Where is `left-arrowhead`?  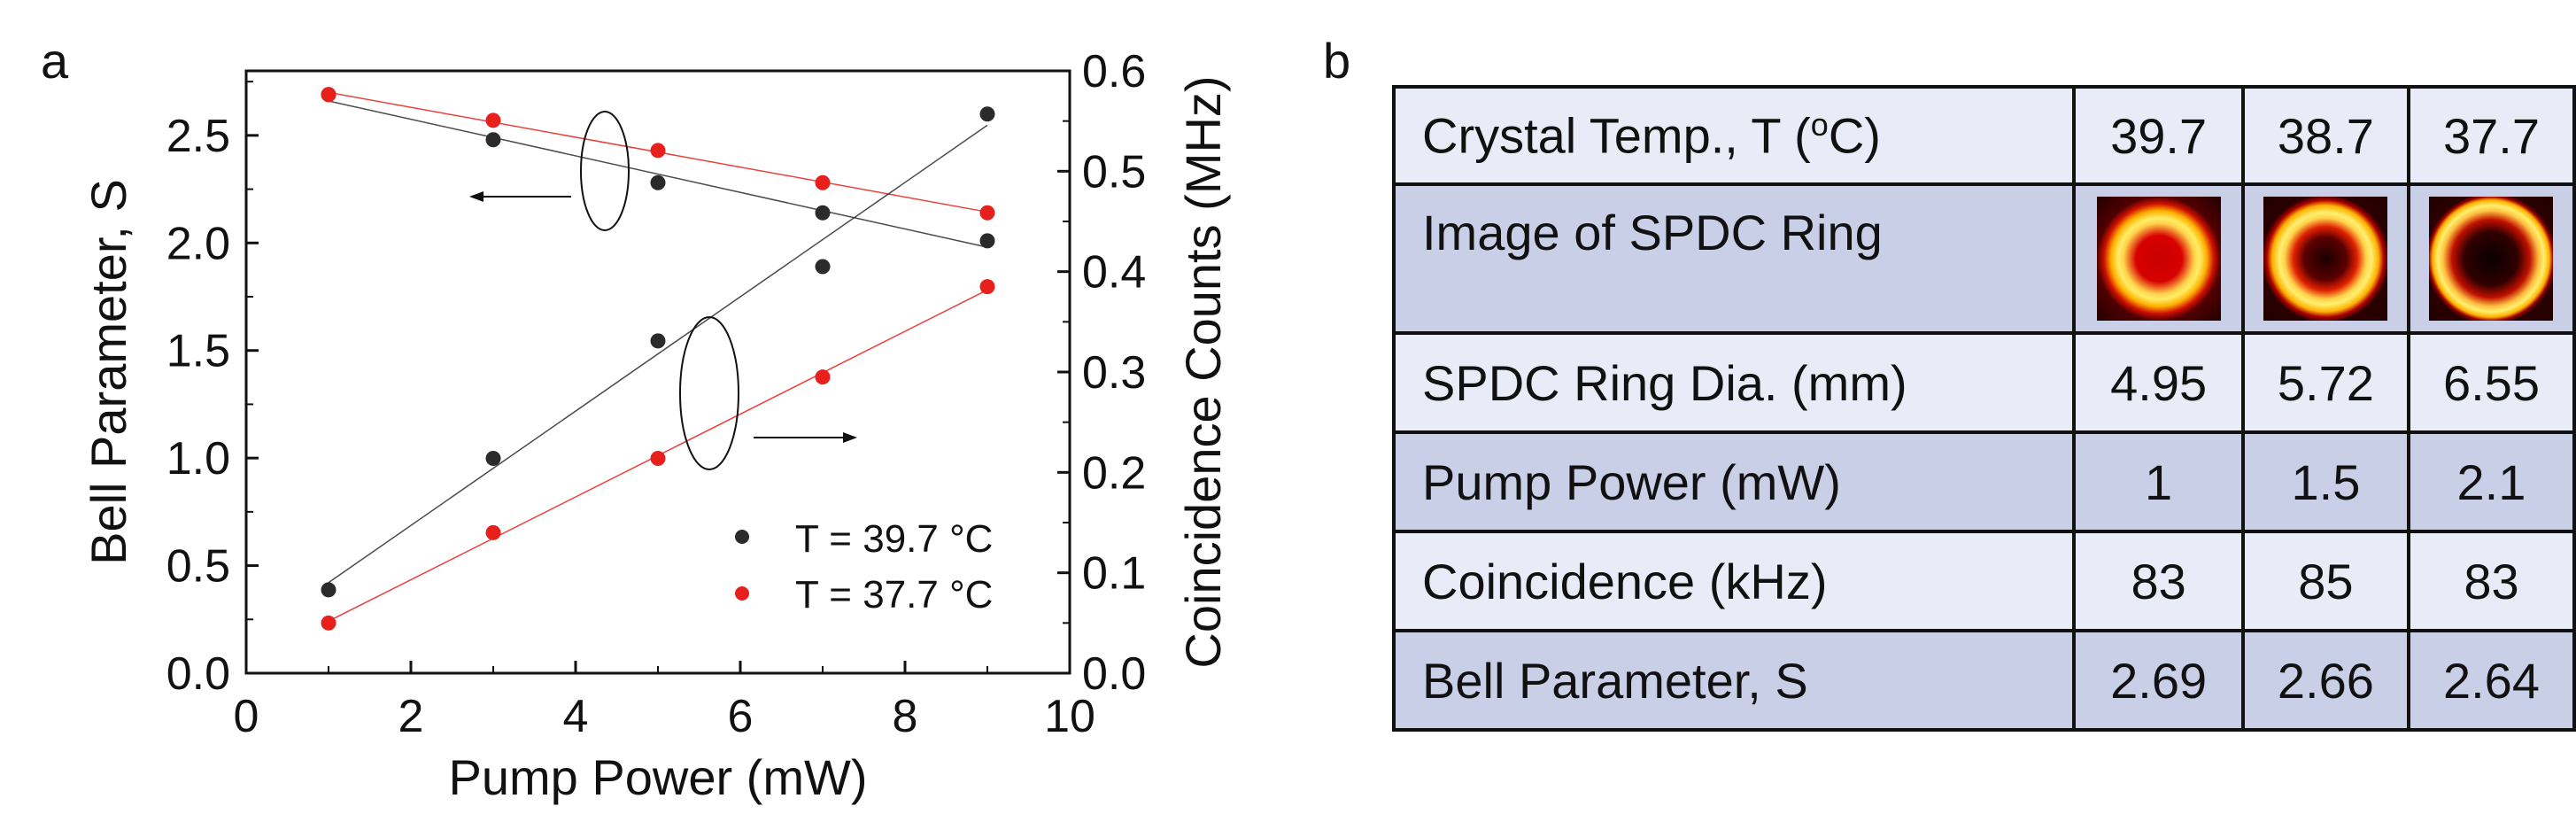
left-arrowhead is located at coordinates (476, 196).